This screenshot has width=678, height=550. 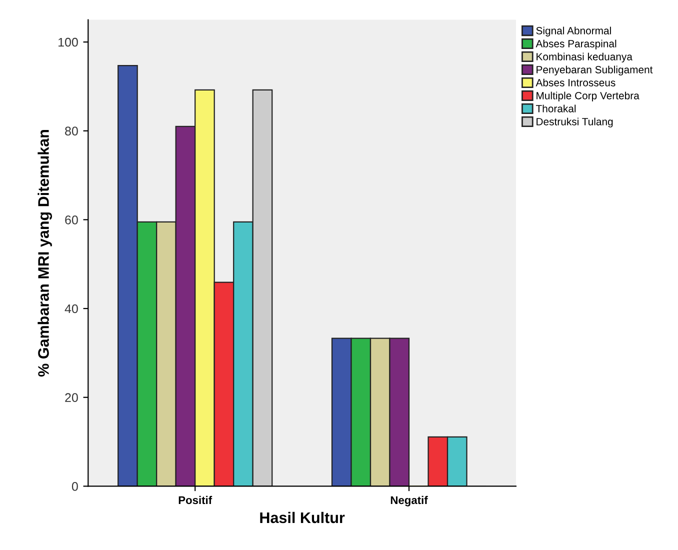 I want to click on y-axis-title: % Gambaran MRI yang Ditemukan, so click(x=45, y=253).